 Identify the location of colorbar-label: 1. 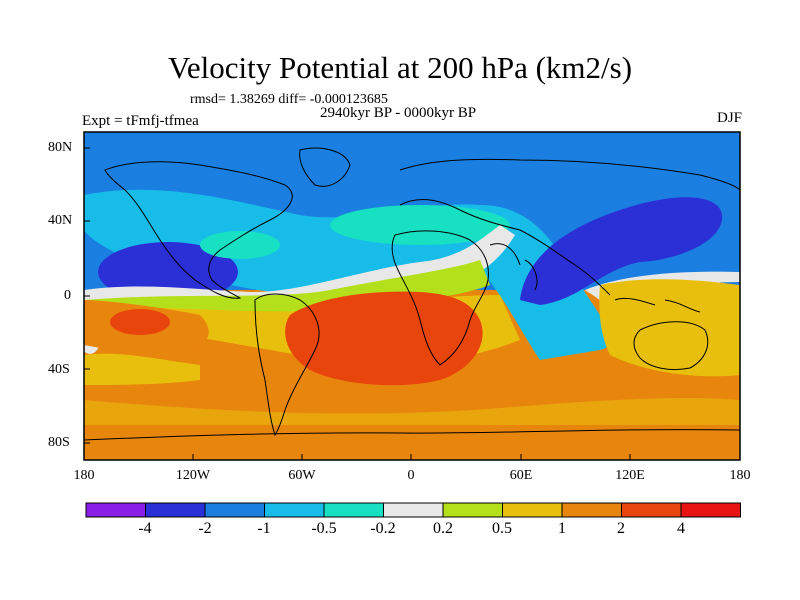
(562, 528).